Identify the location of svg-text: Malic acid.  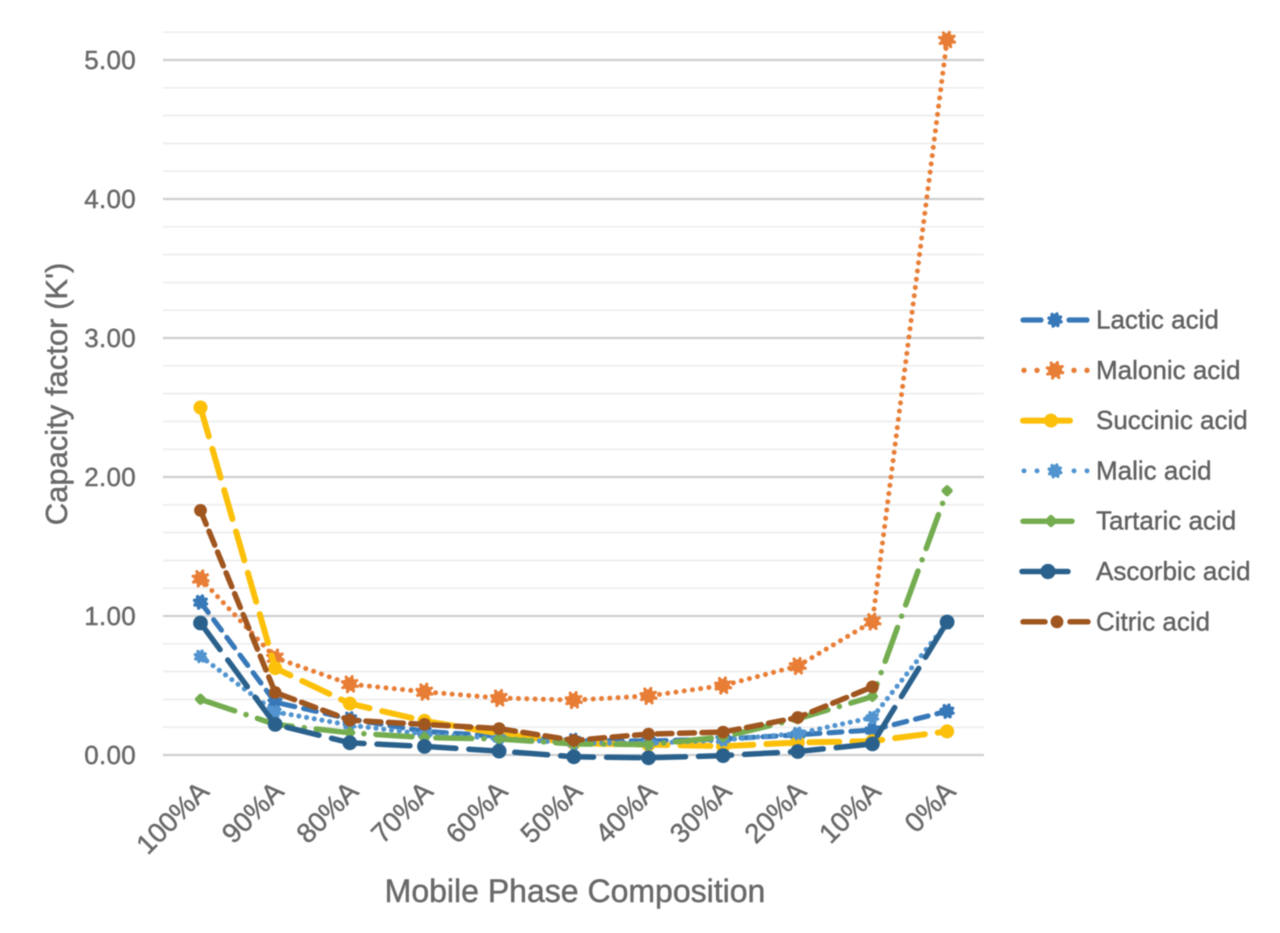
(1154, 470).